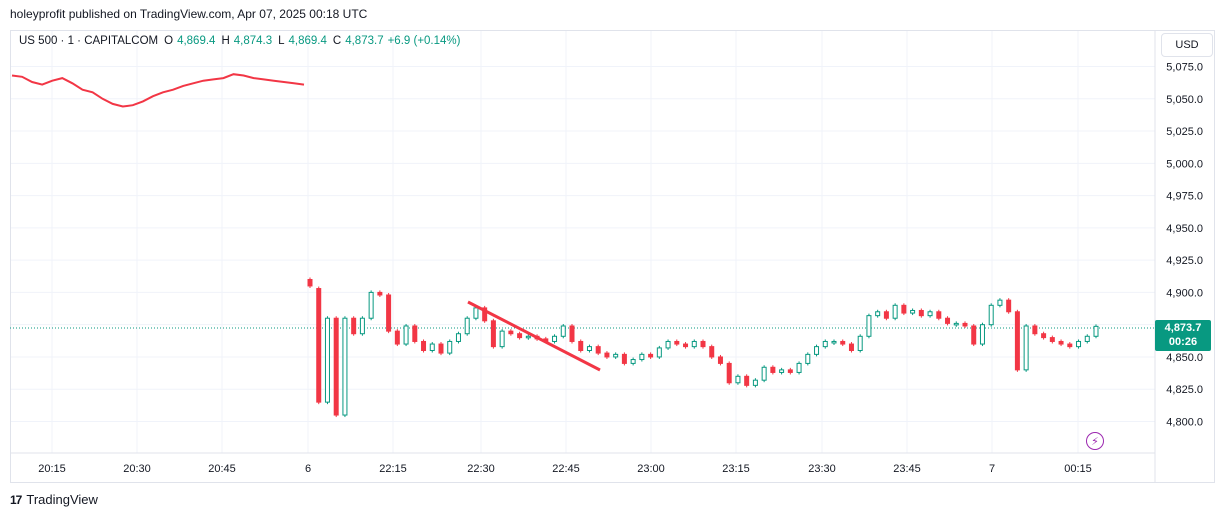  Describe the element at coordinates (222, 469) in the screenshot. I see `x-tick-label: 20:45` at that location.